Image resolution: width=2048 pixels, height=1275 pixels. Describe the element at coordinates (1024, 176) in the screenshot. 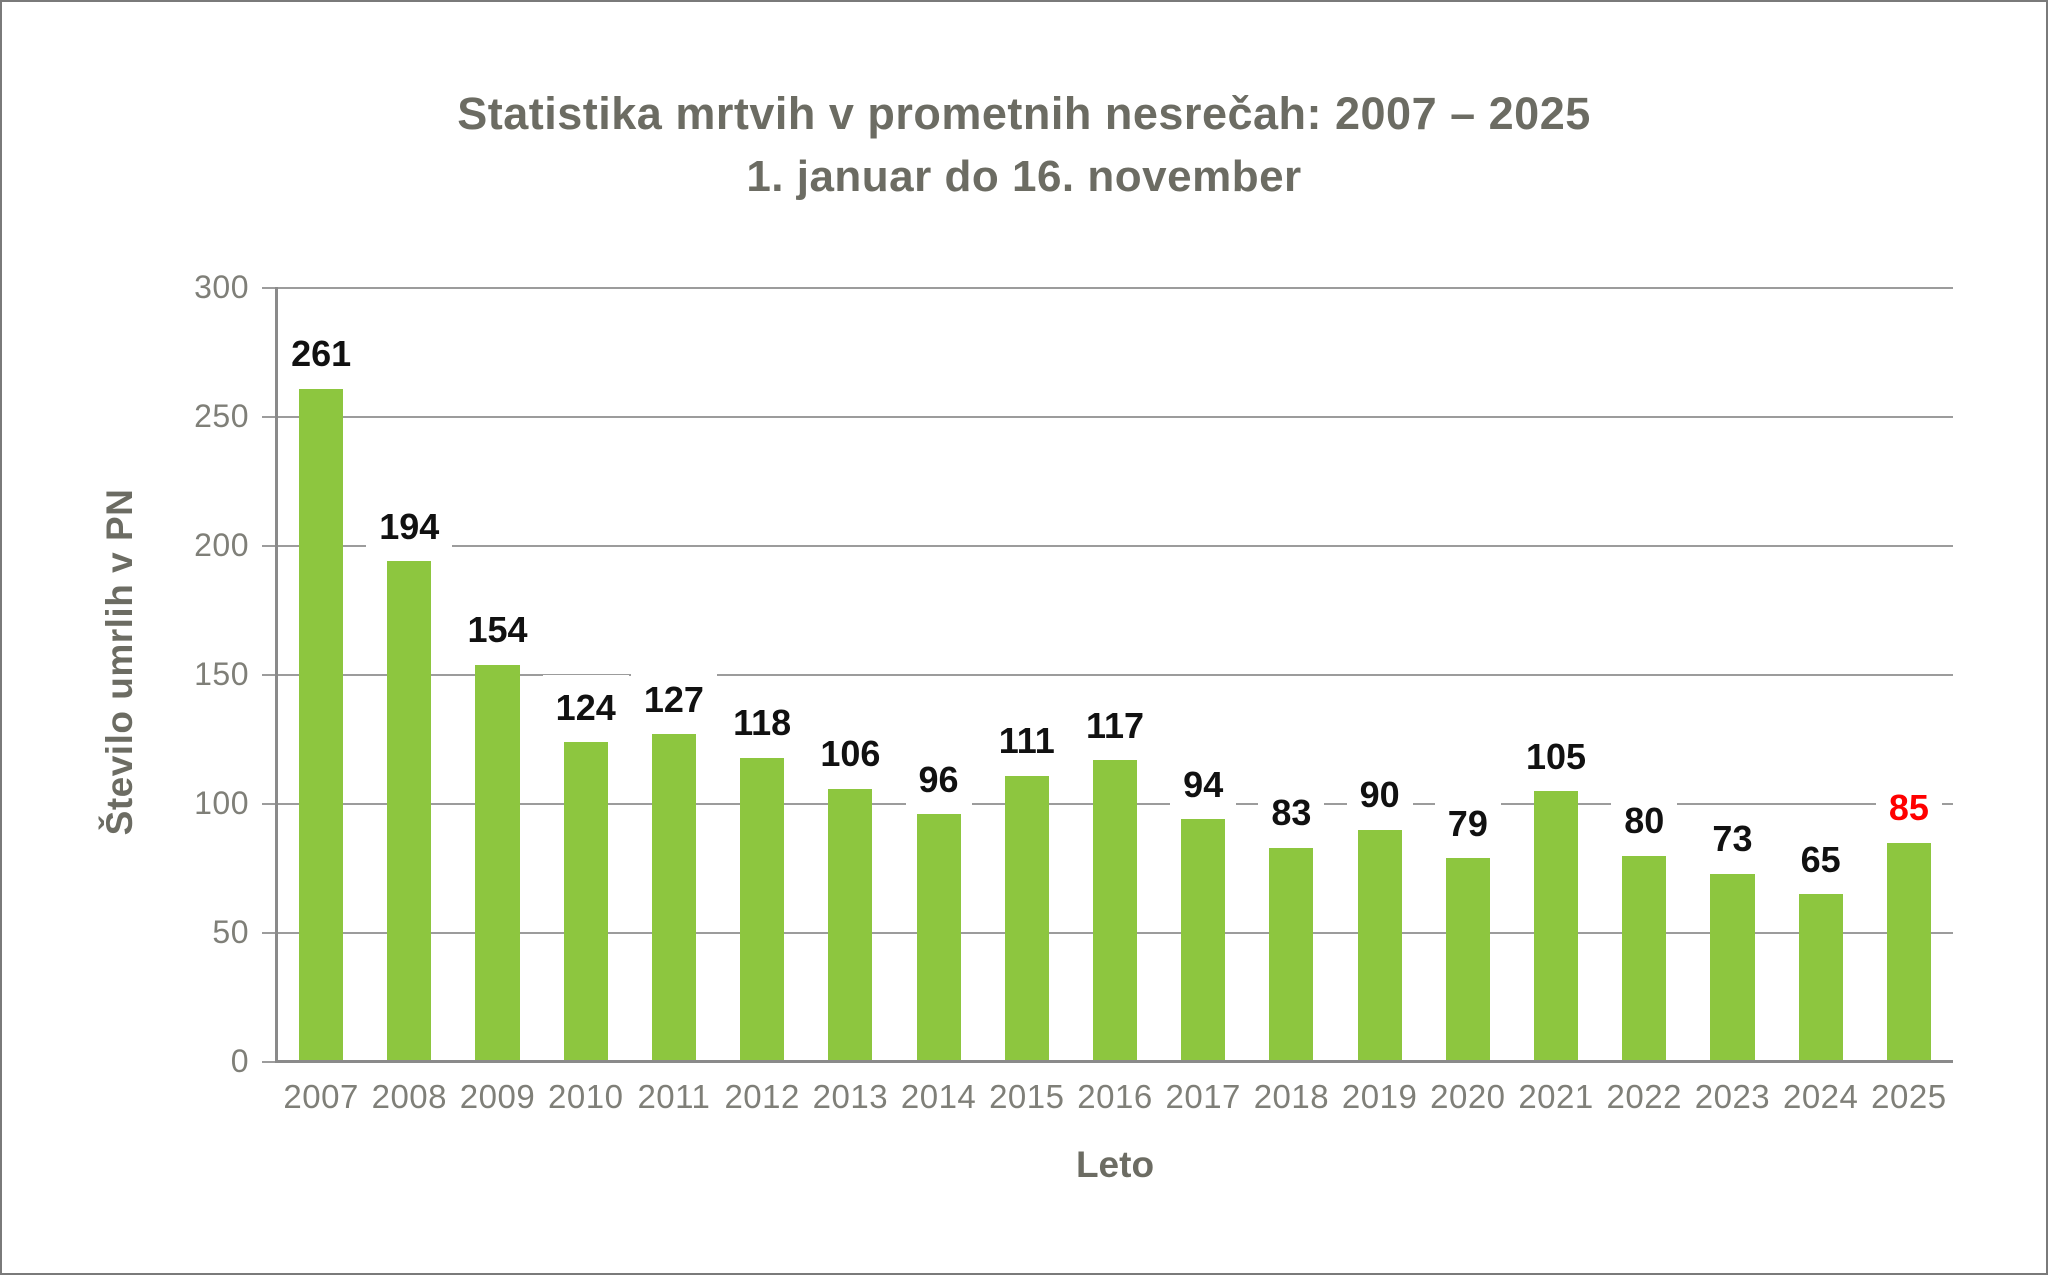

I see `chart-subtitle: 1. januar do 16. november` at that location.